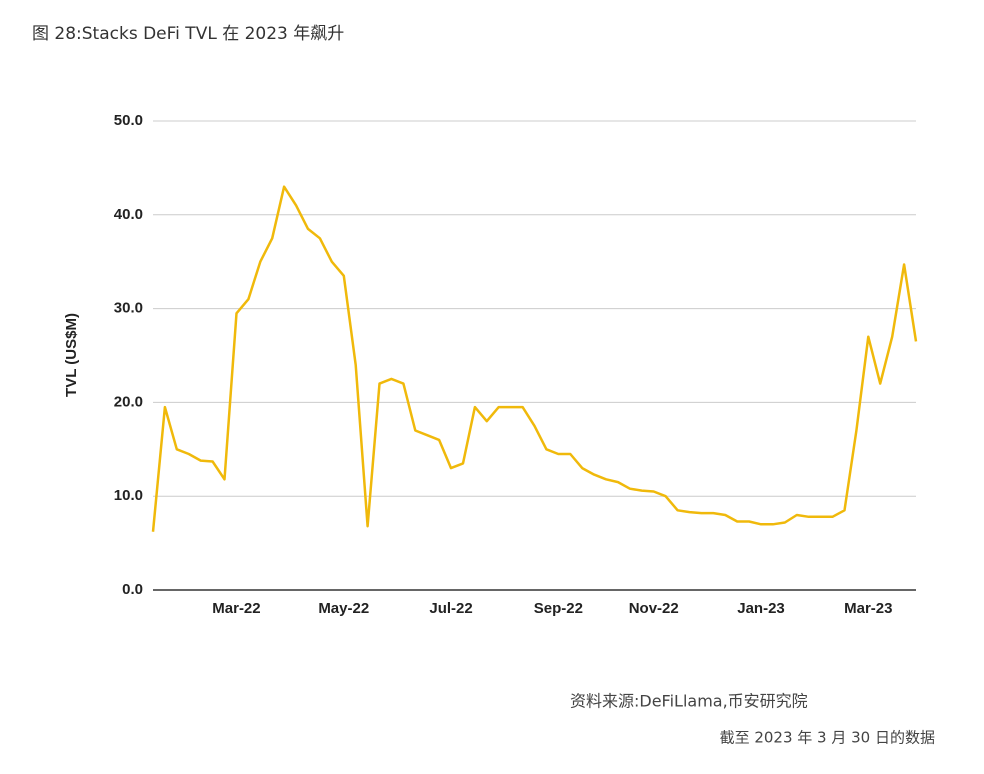  I want to click on y-tick-label: 0.0, so click(132, 589).